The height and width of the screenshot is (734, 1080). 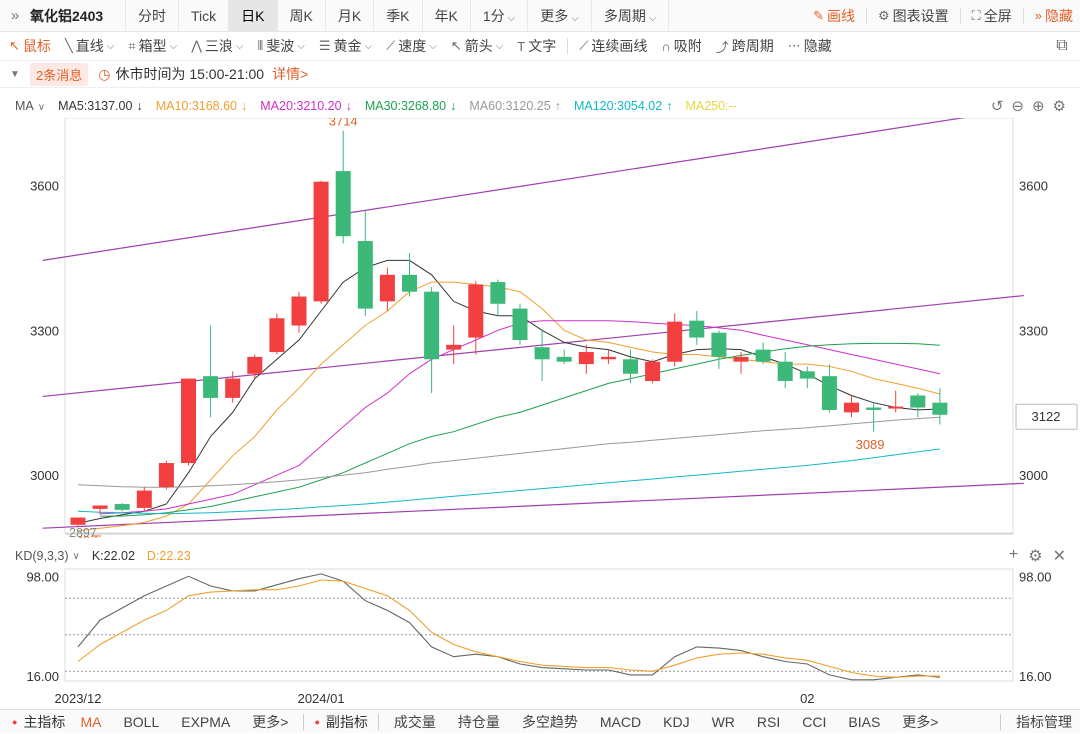 What do you see at coordinates (745, 46) in the screenshot?
I see `draw-tool-cross-period: ⤴ 跨周期` at bounding box center [745, 46].